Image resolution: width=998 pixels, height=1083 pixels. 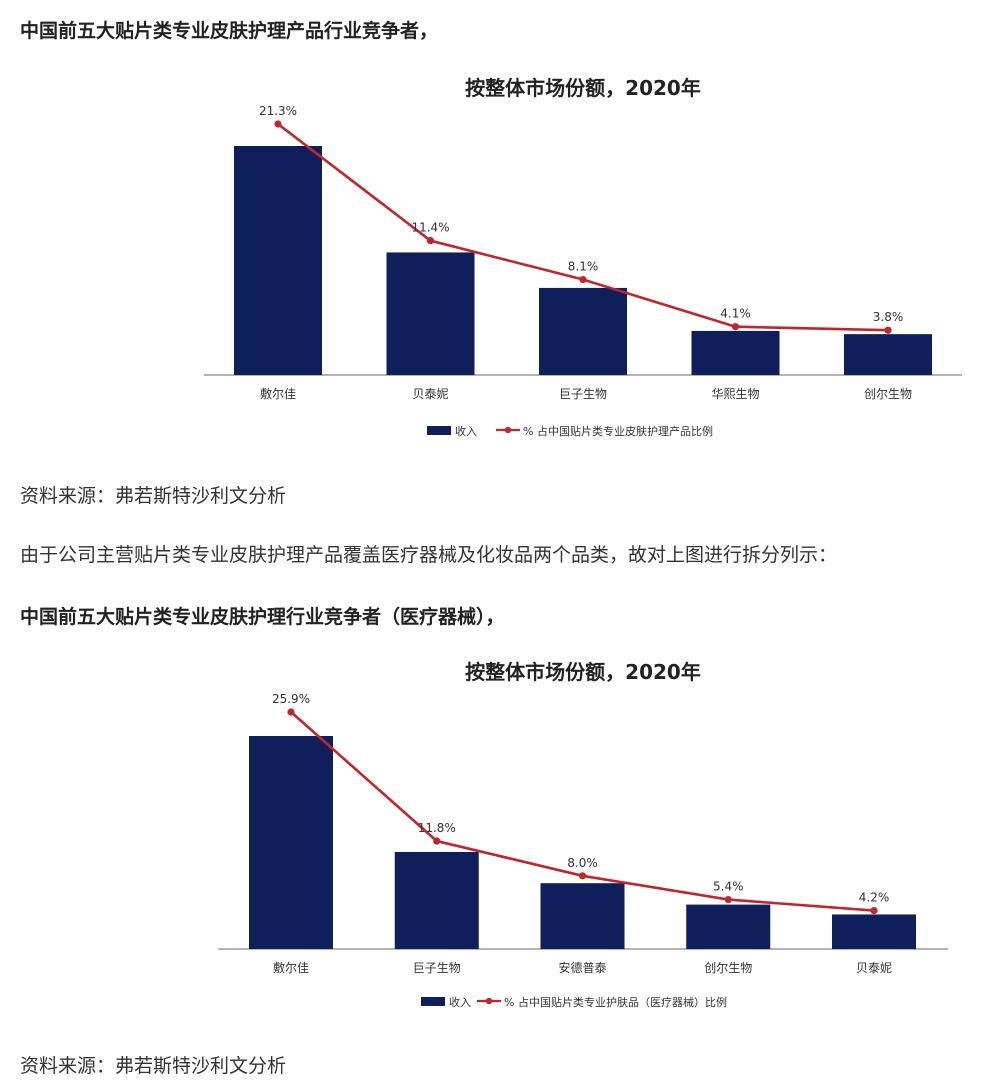 What do you see at coordinates (582, 811) in the screenshot?
I see `trend-line` at bounding box center [582, 811].